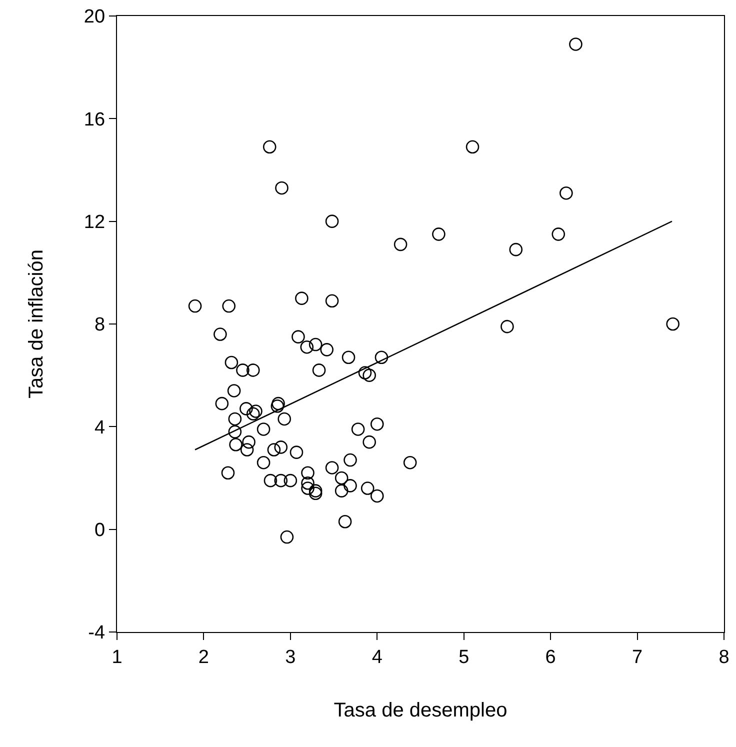  I want to click on y-tick-label: 8, so click(100, 325).